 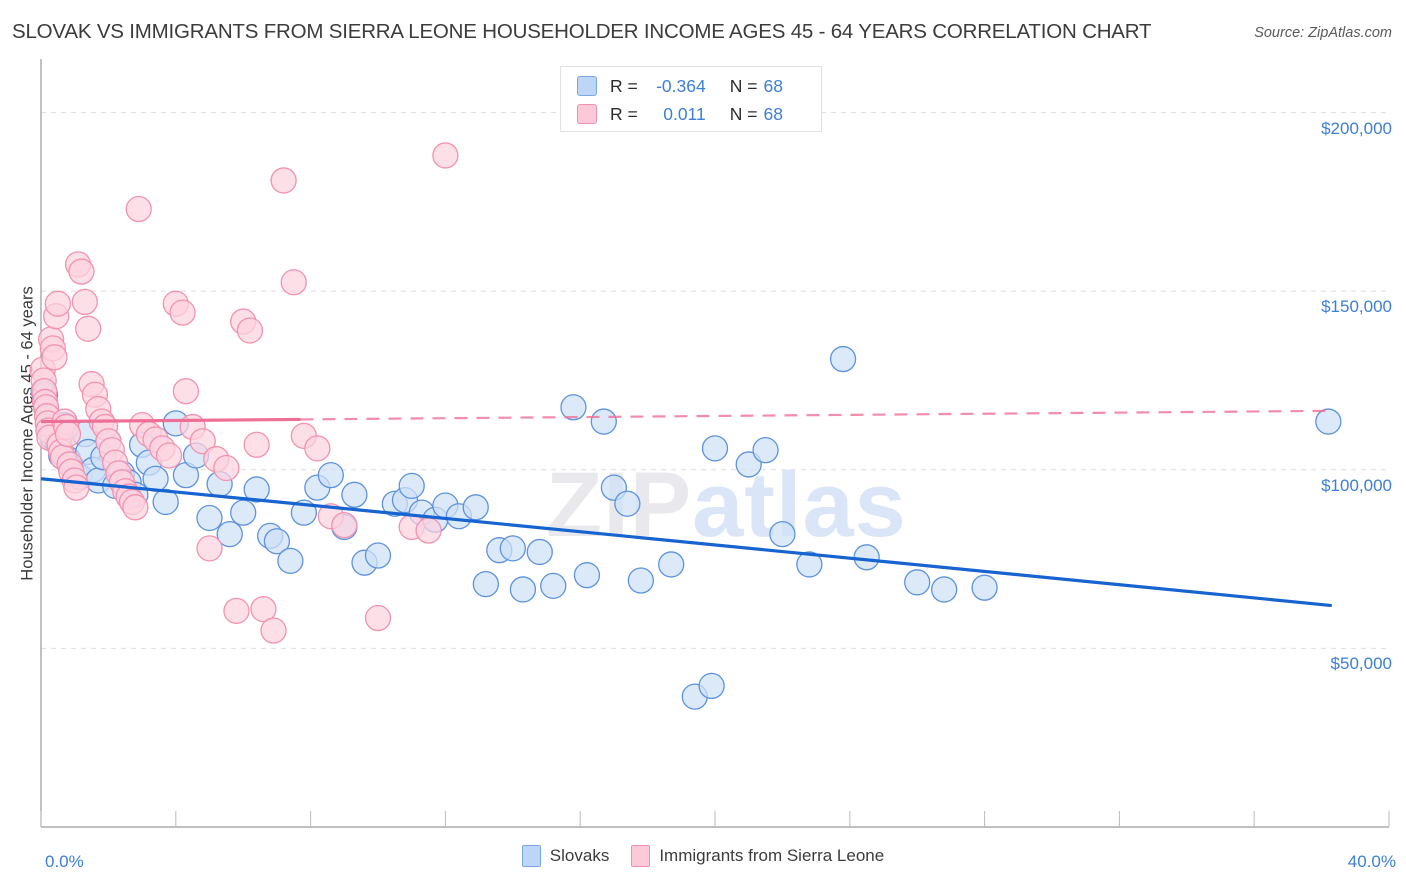 What do you see at coordinates (64, 861) in the screenshot?
I see `x-axis-tick-label-min: 0.0%` at bounding box center [64, 861].